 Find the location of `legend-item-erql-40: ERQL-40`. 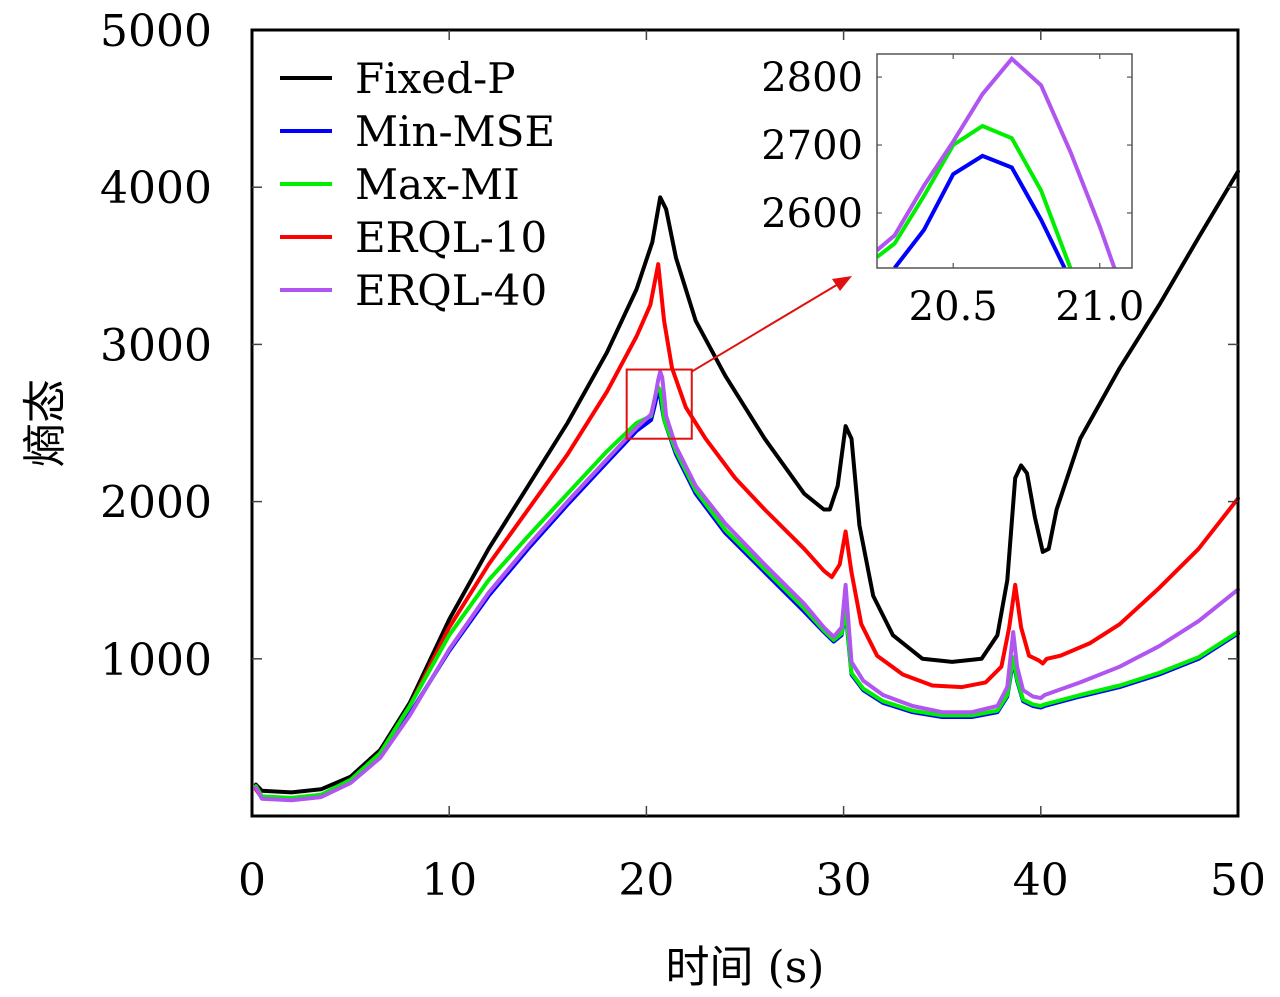

legend-item-erql-40: ERQL-40 is located at coordinates (413, 290).